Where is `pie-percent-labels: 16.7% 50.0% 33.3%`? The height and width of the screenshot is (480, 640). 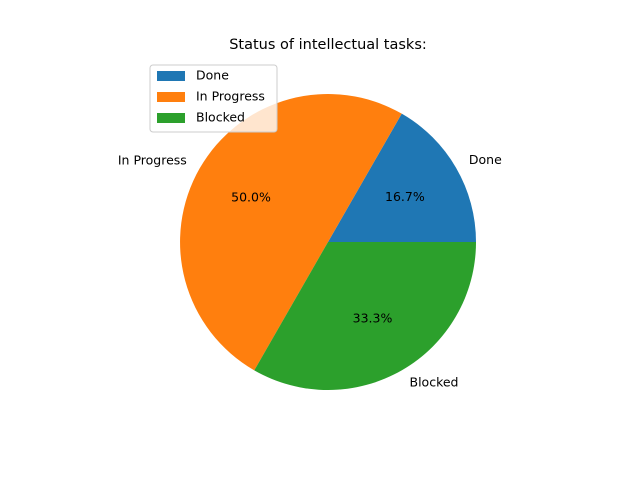 pie-percent-labels: 16.7% 50.0% 33.3% is located at coordinates (328, 257).